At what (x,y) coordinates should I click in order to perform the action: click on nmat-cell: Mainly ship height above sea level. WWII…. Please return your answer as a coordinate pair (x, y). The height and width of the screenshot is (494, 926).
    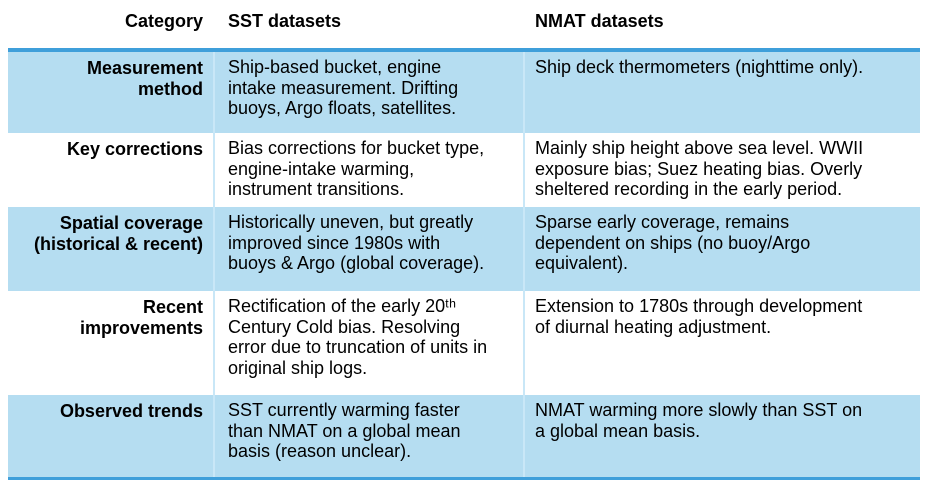
    Looking at the image, I should click on (721, 170).